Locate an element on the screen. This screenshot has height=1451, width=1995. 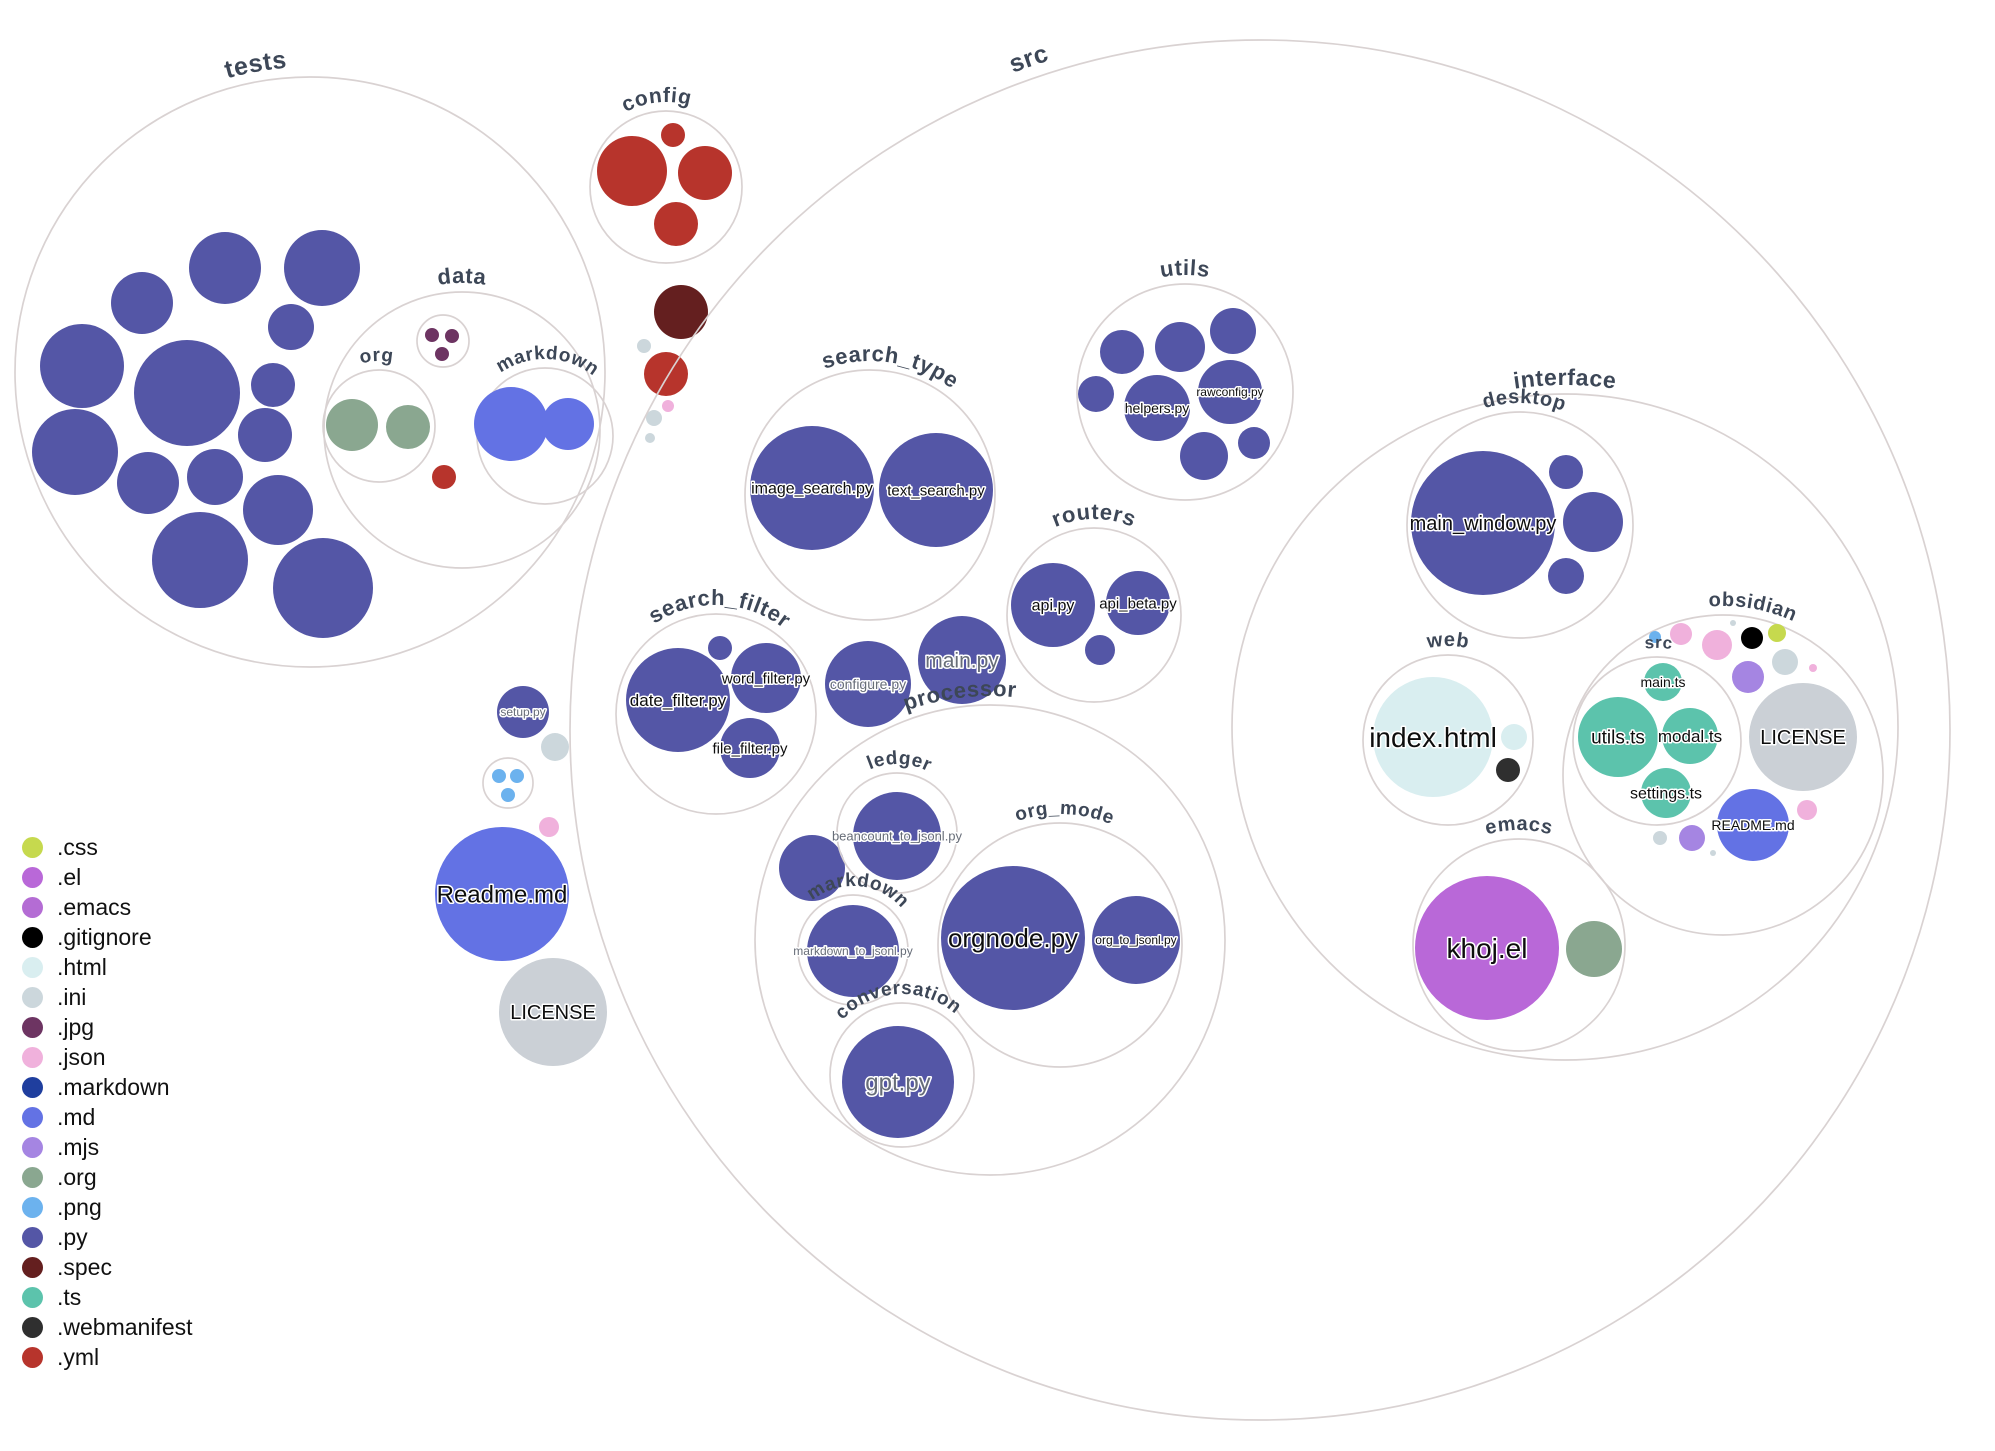
file-obs-ini-2-circle is located at coordinates (1785, 662).